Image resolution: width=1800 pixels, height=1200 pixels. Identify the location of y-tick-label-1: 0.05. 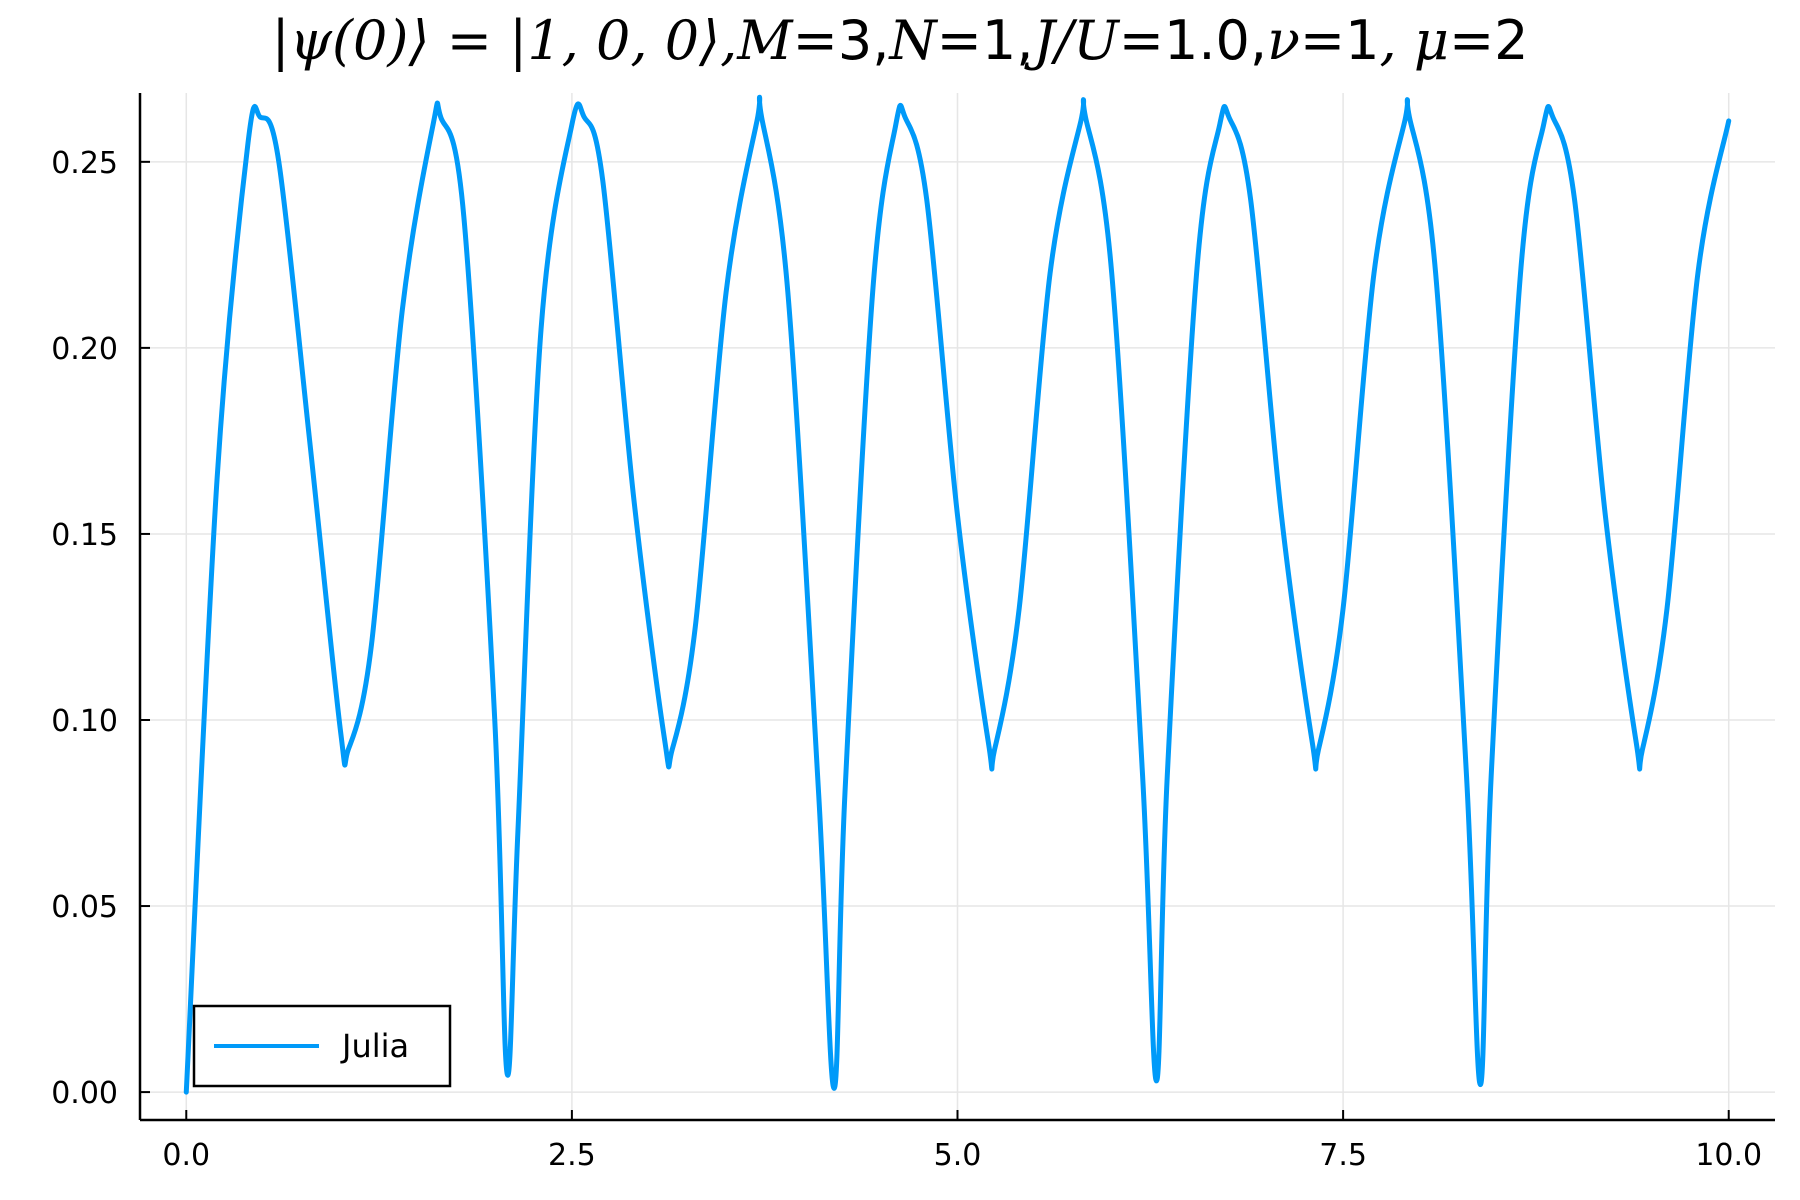
(84, 907).